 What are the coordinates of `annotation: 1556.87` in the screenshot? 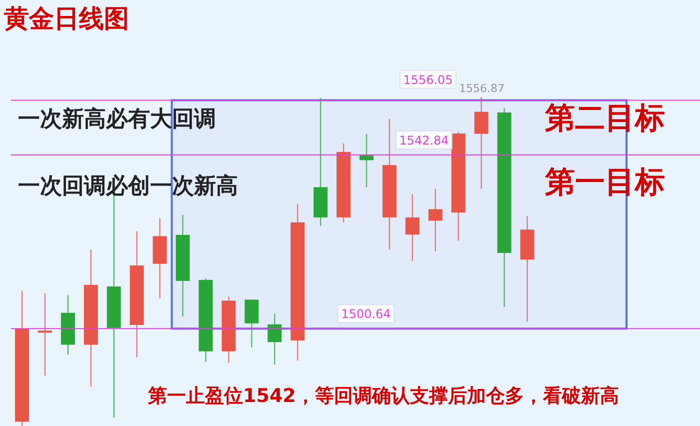 It's located at (482, 88).